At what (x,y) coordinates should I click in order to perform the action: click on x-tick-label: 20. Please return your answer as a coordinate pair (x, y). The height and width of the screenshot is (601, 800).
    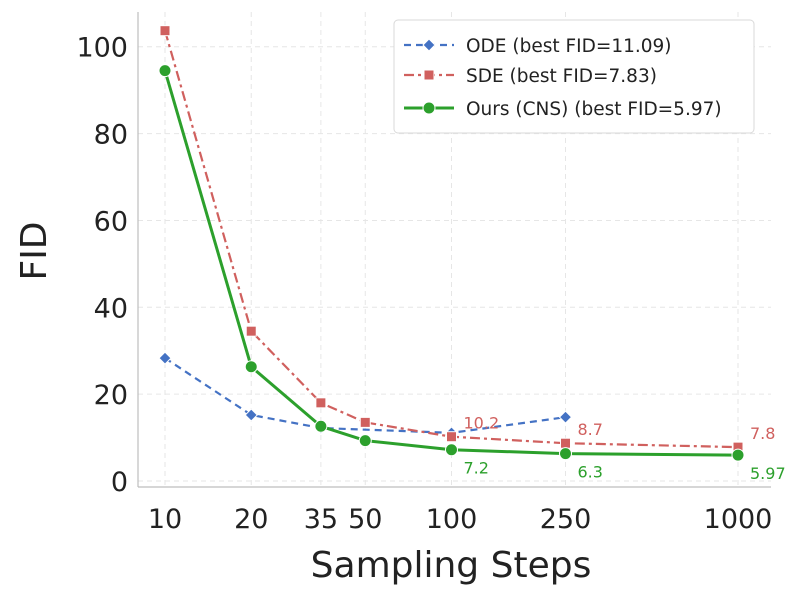
    Looking at the image, I should click on (251, 519).